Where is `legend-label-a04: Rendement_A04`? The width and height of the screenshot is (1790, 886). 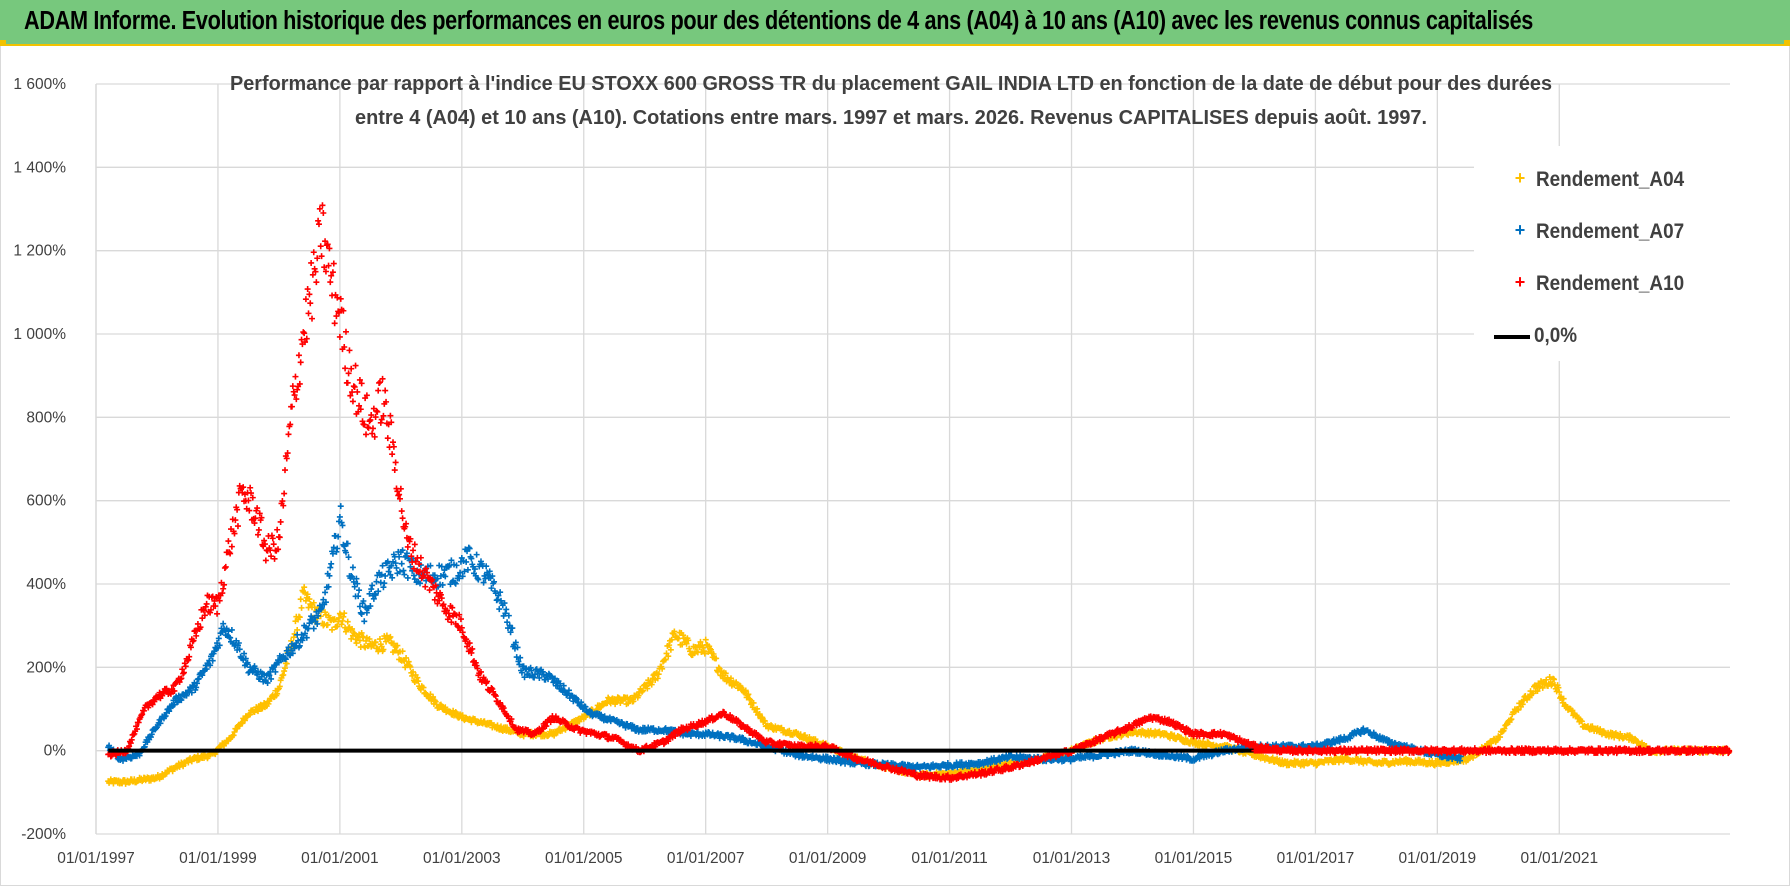
legend-label-a04: Rendement_A04 is located at coordinates (1610, 179).